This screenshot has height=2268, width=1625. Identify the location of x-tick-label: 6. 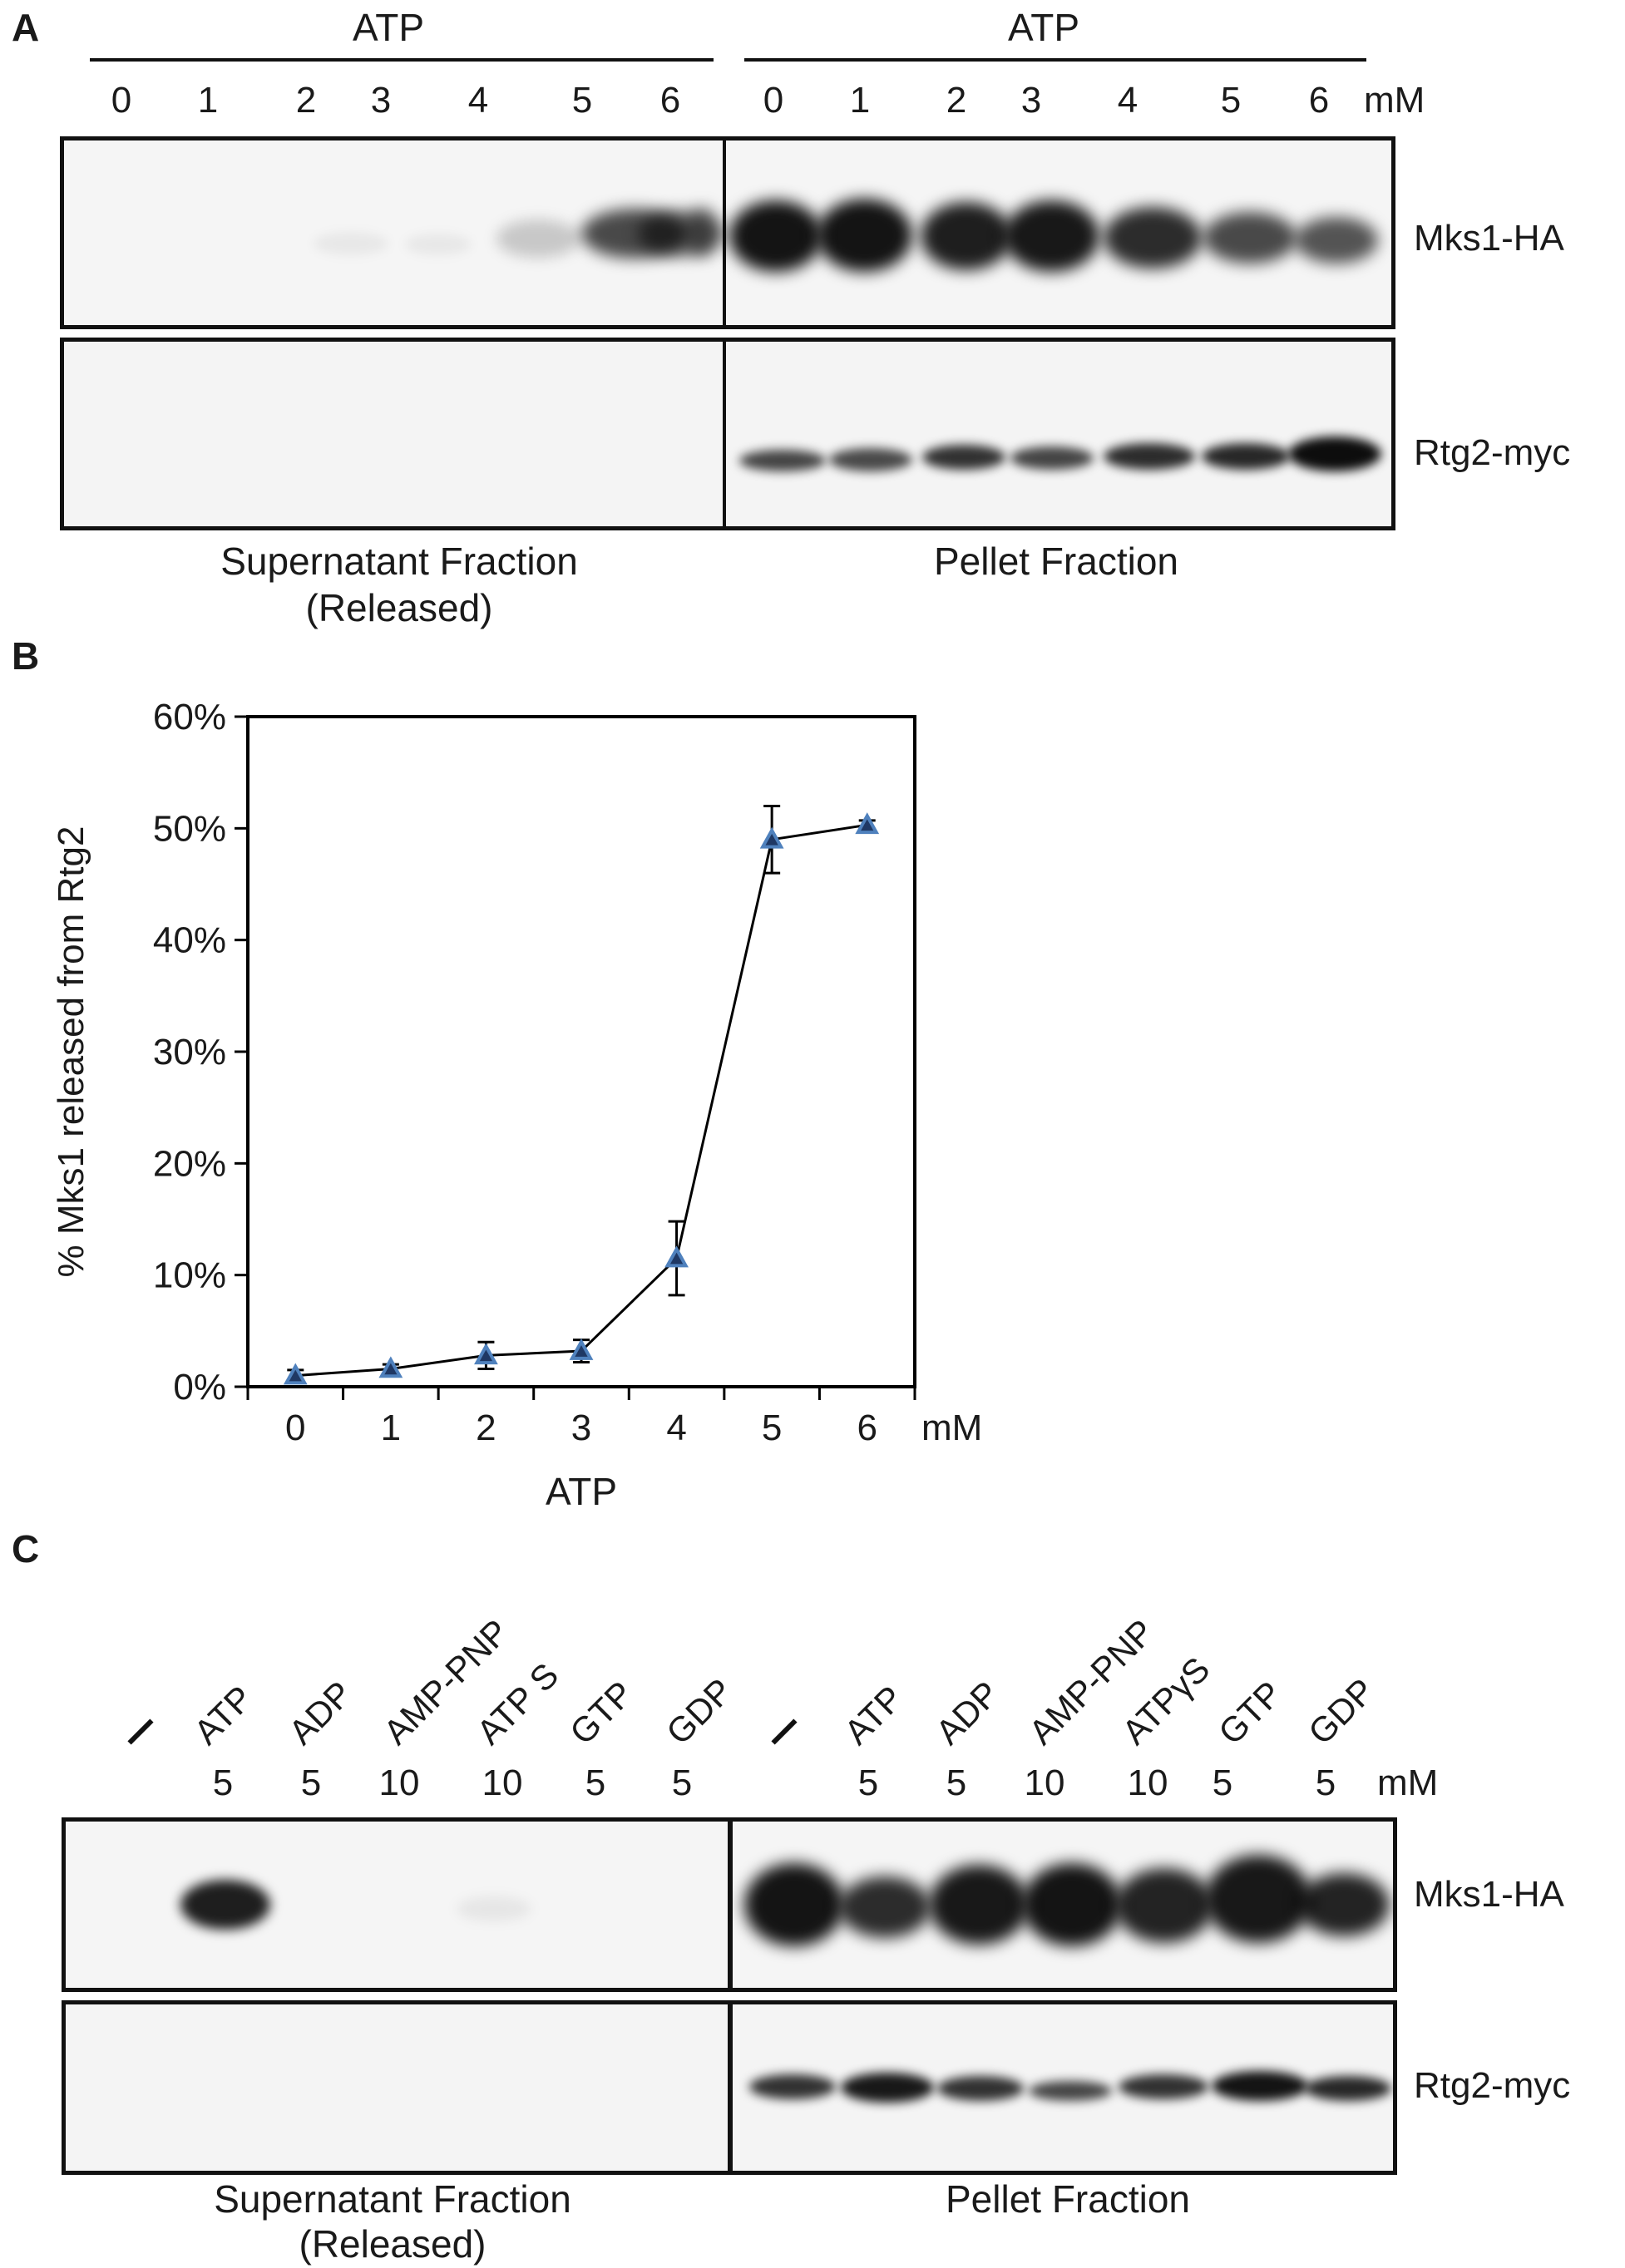
(867, 1428).